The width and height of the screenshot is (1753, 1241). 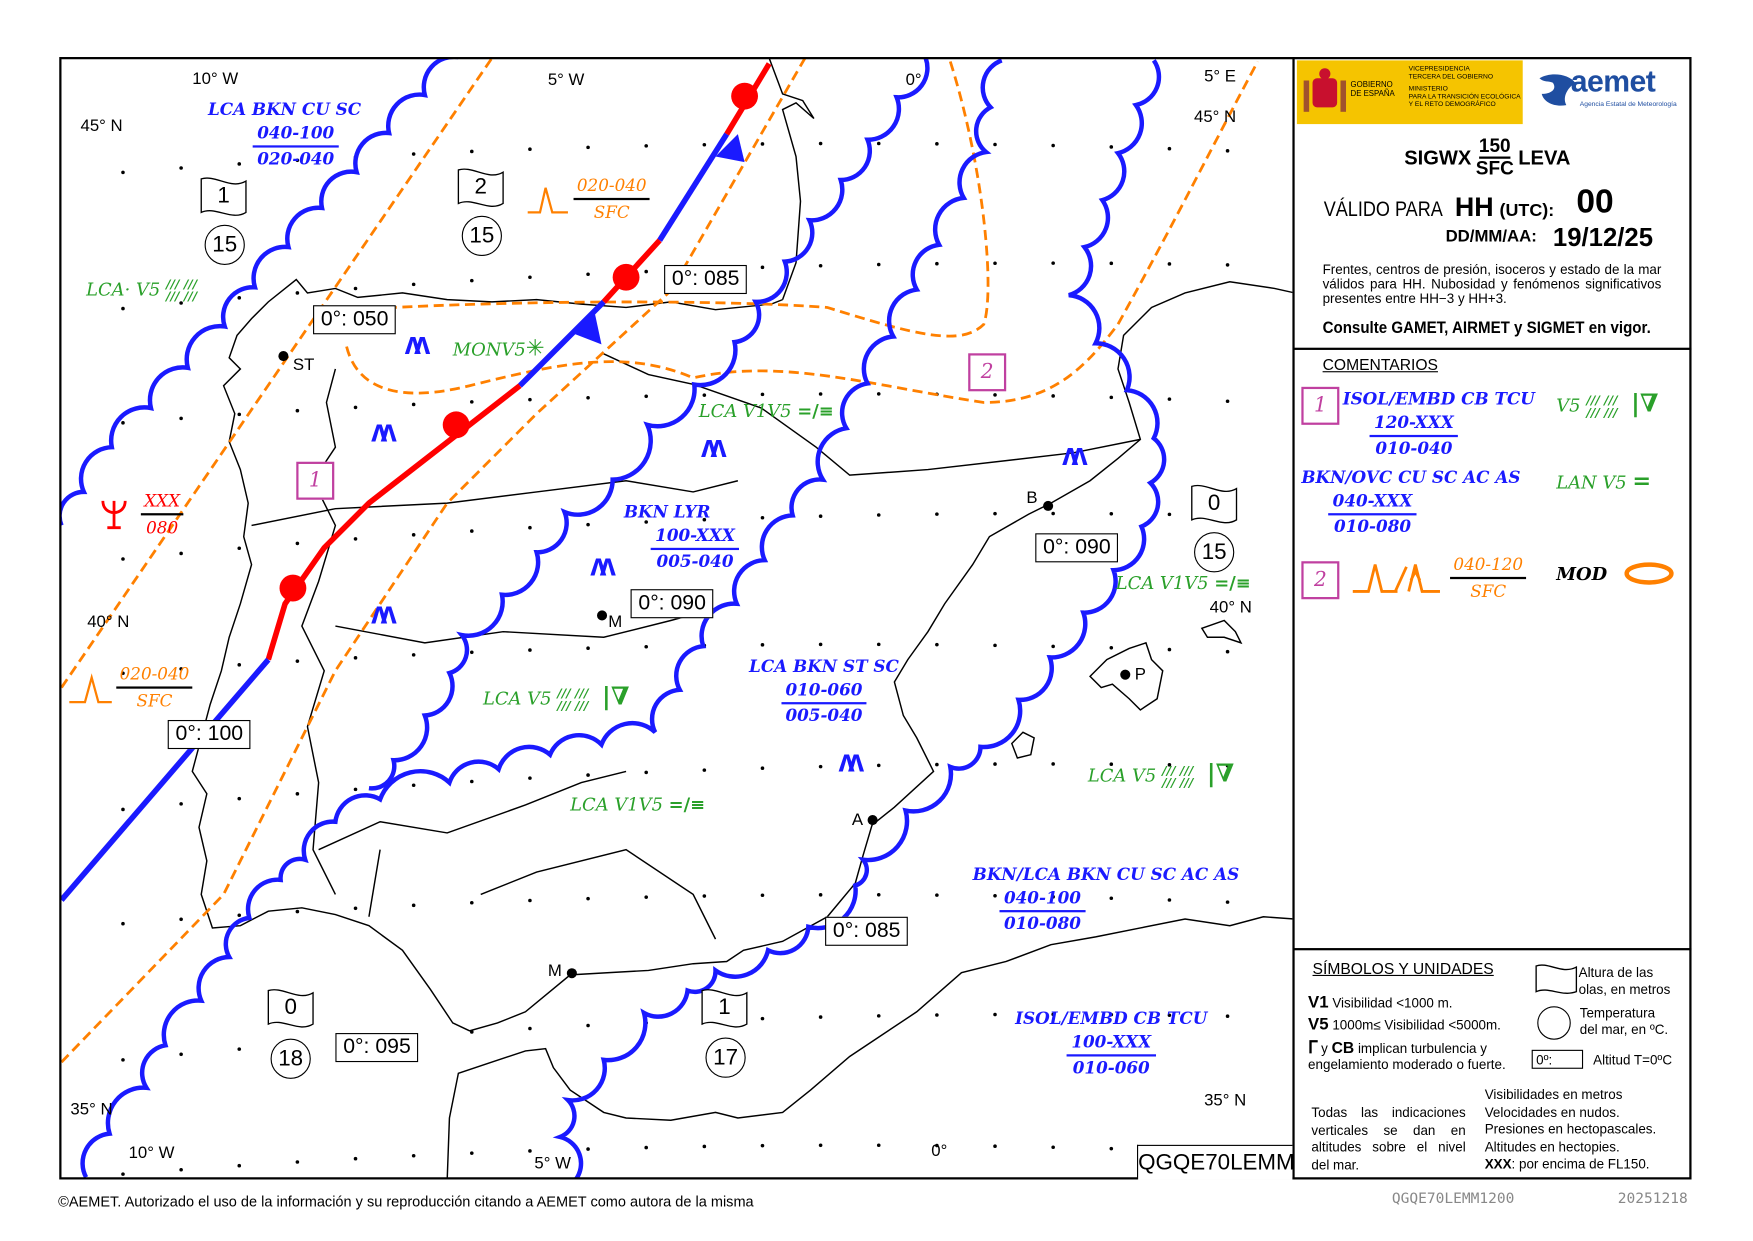 What do you see at coordinates (148, 290) in the screenshot?
I see `weather-label: LCA· V5 /// ////// ///` at bounding box center [148, 290].